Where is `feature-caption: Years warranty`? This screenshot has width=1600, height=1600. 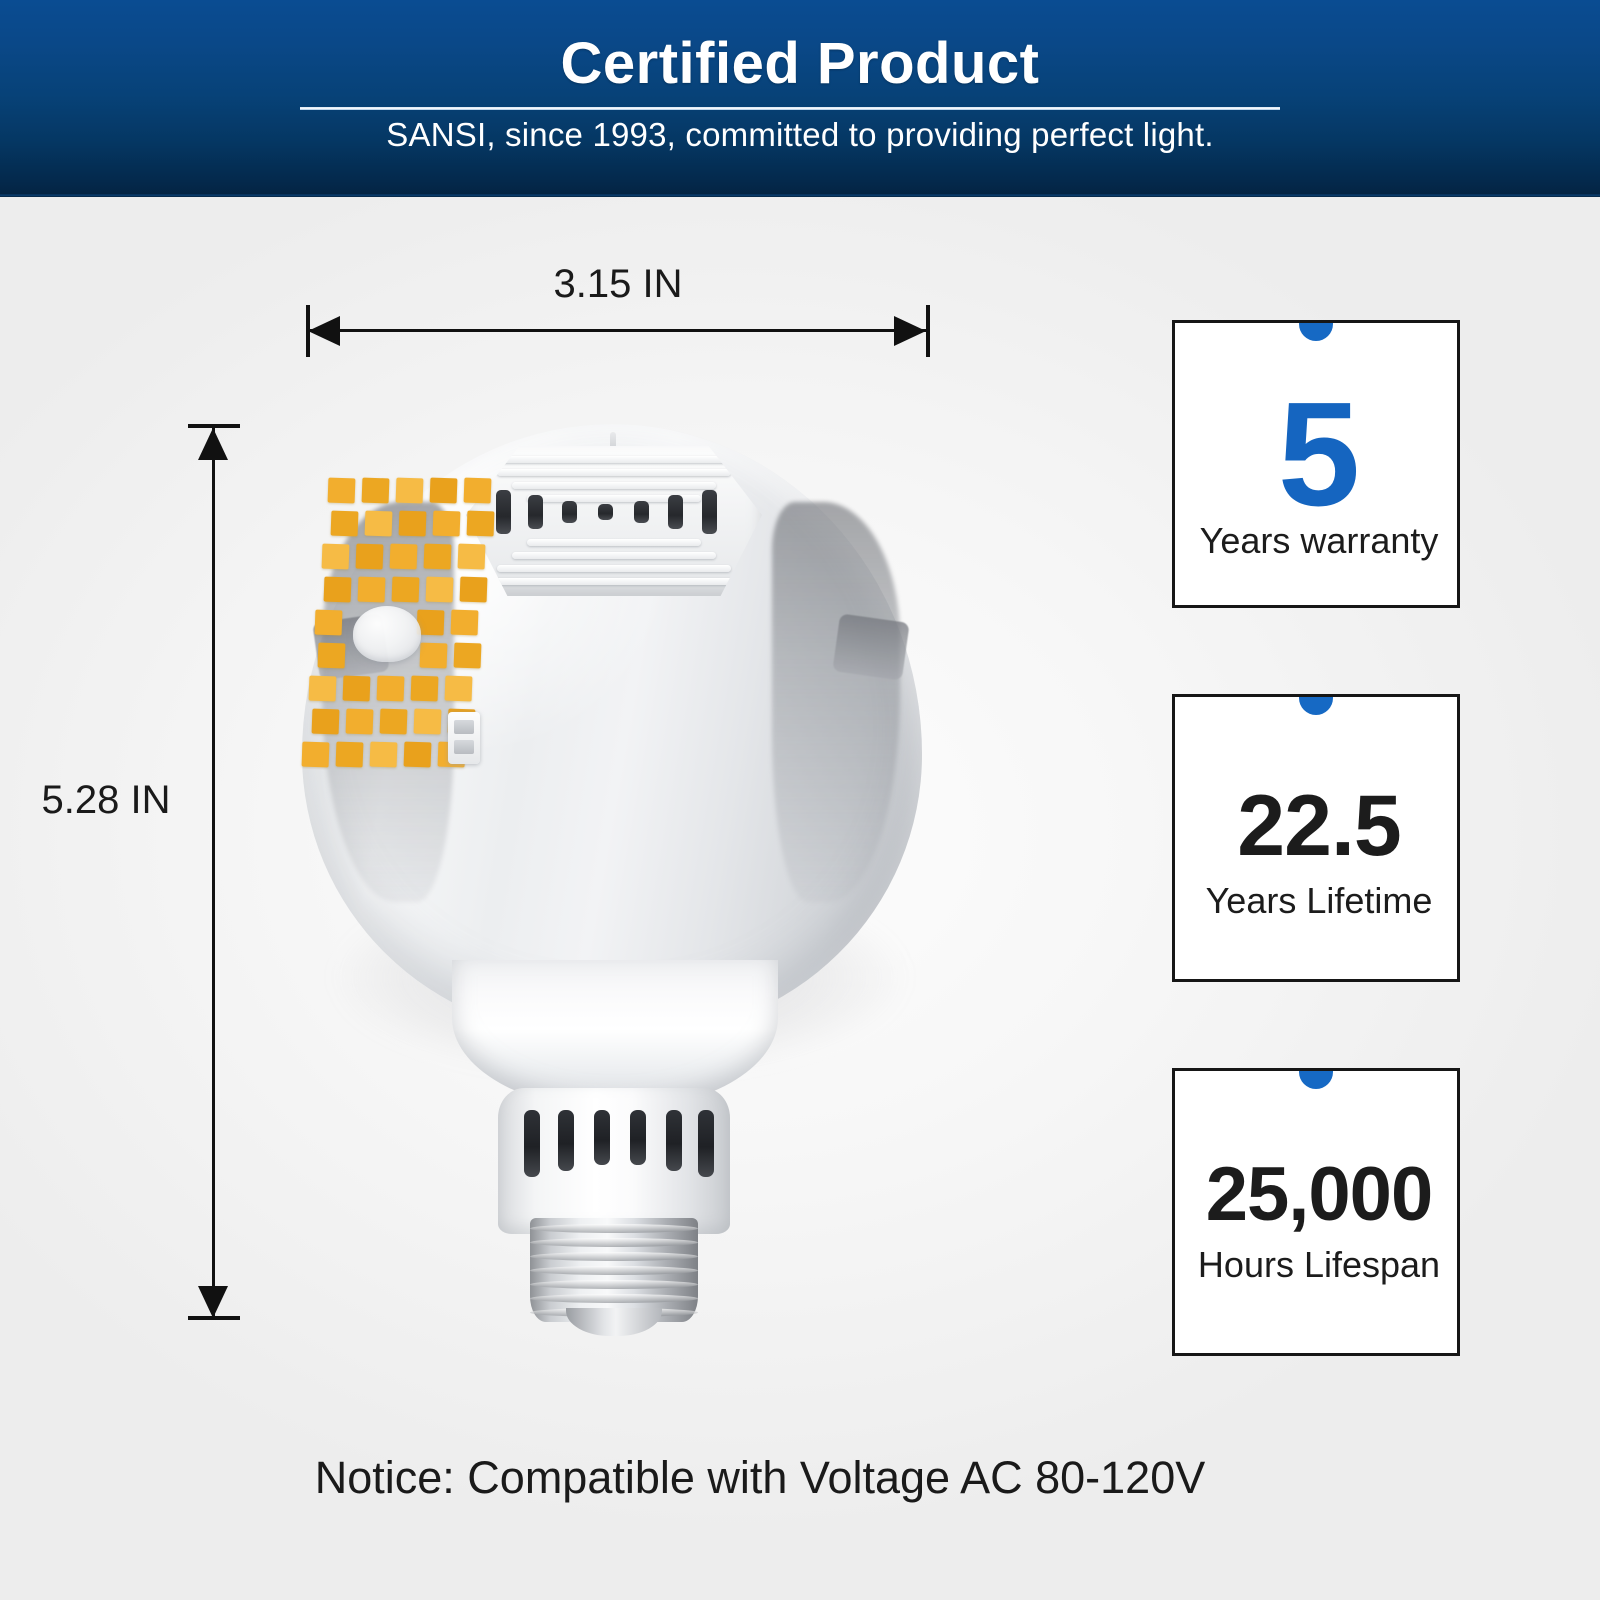 feature-caption: Years warranty is located at coordinates (1319, 540).